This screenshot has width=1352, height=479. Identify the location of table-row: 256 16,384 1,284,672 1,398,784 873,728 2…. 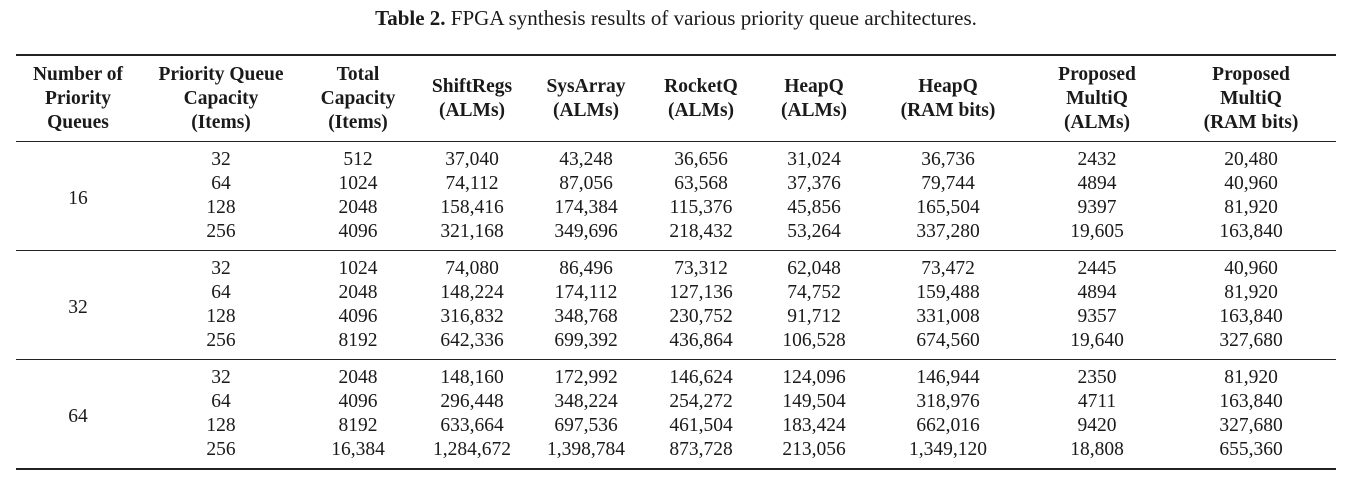
(676, 453).